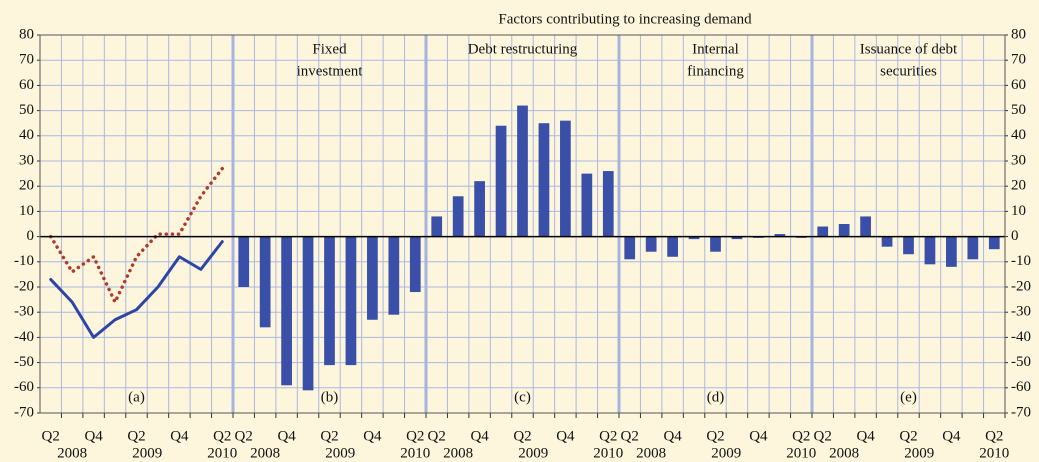 The width and height of the screenshot is (1039, 462). What do you see at coordinates (1018, 34) in the screenshot?
I see `y2-tick-label: 80` at bounding box center [1018, 34].